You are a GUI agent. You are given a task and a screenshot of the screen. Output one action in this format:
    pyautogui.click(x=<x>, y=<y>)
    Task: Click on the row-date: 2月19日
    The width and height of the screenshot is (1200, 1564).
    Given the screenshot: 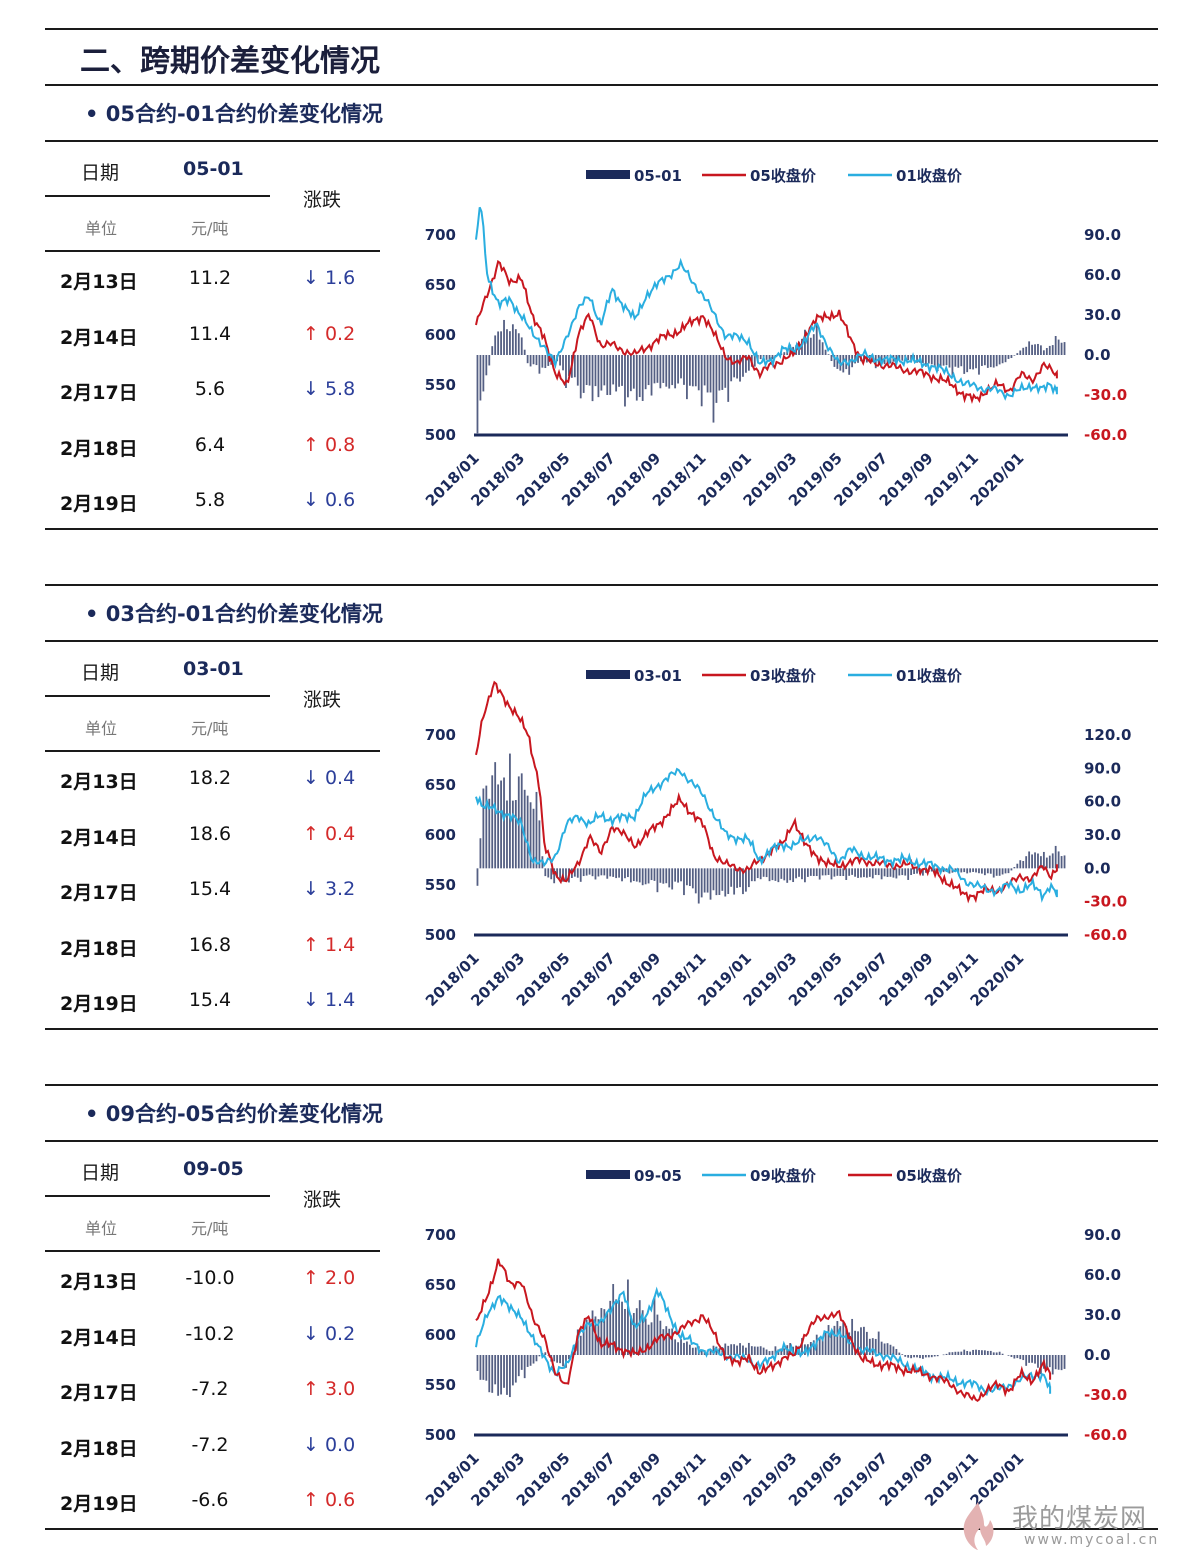 What is the action you would take?
    pyautogui.click(x=99, y=1504)
    